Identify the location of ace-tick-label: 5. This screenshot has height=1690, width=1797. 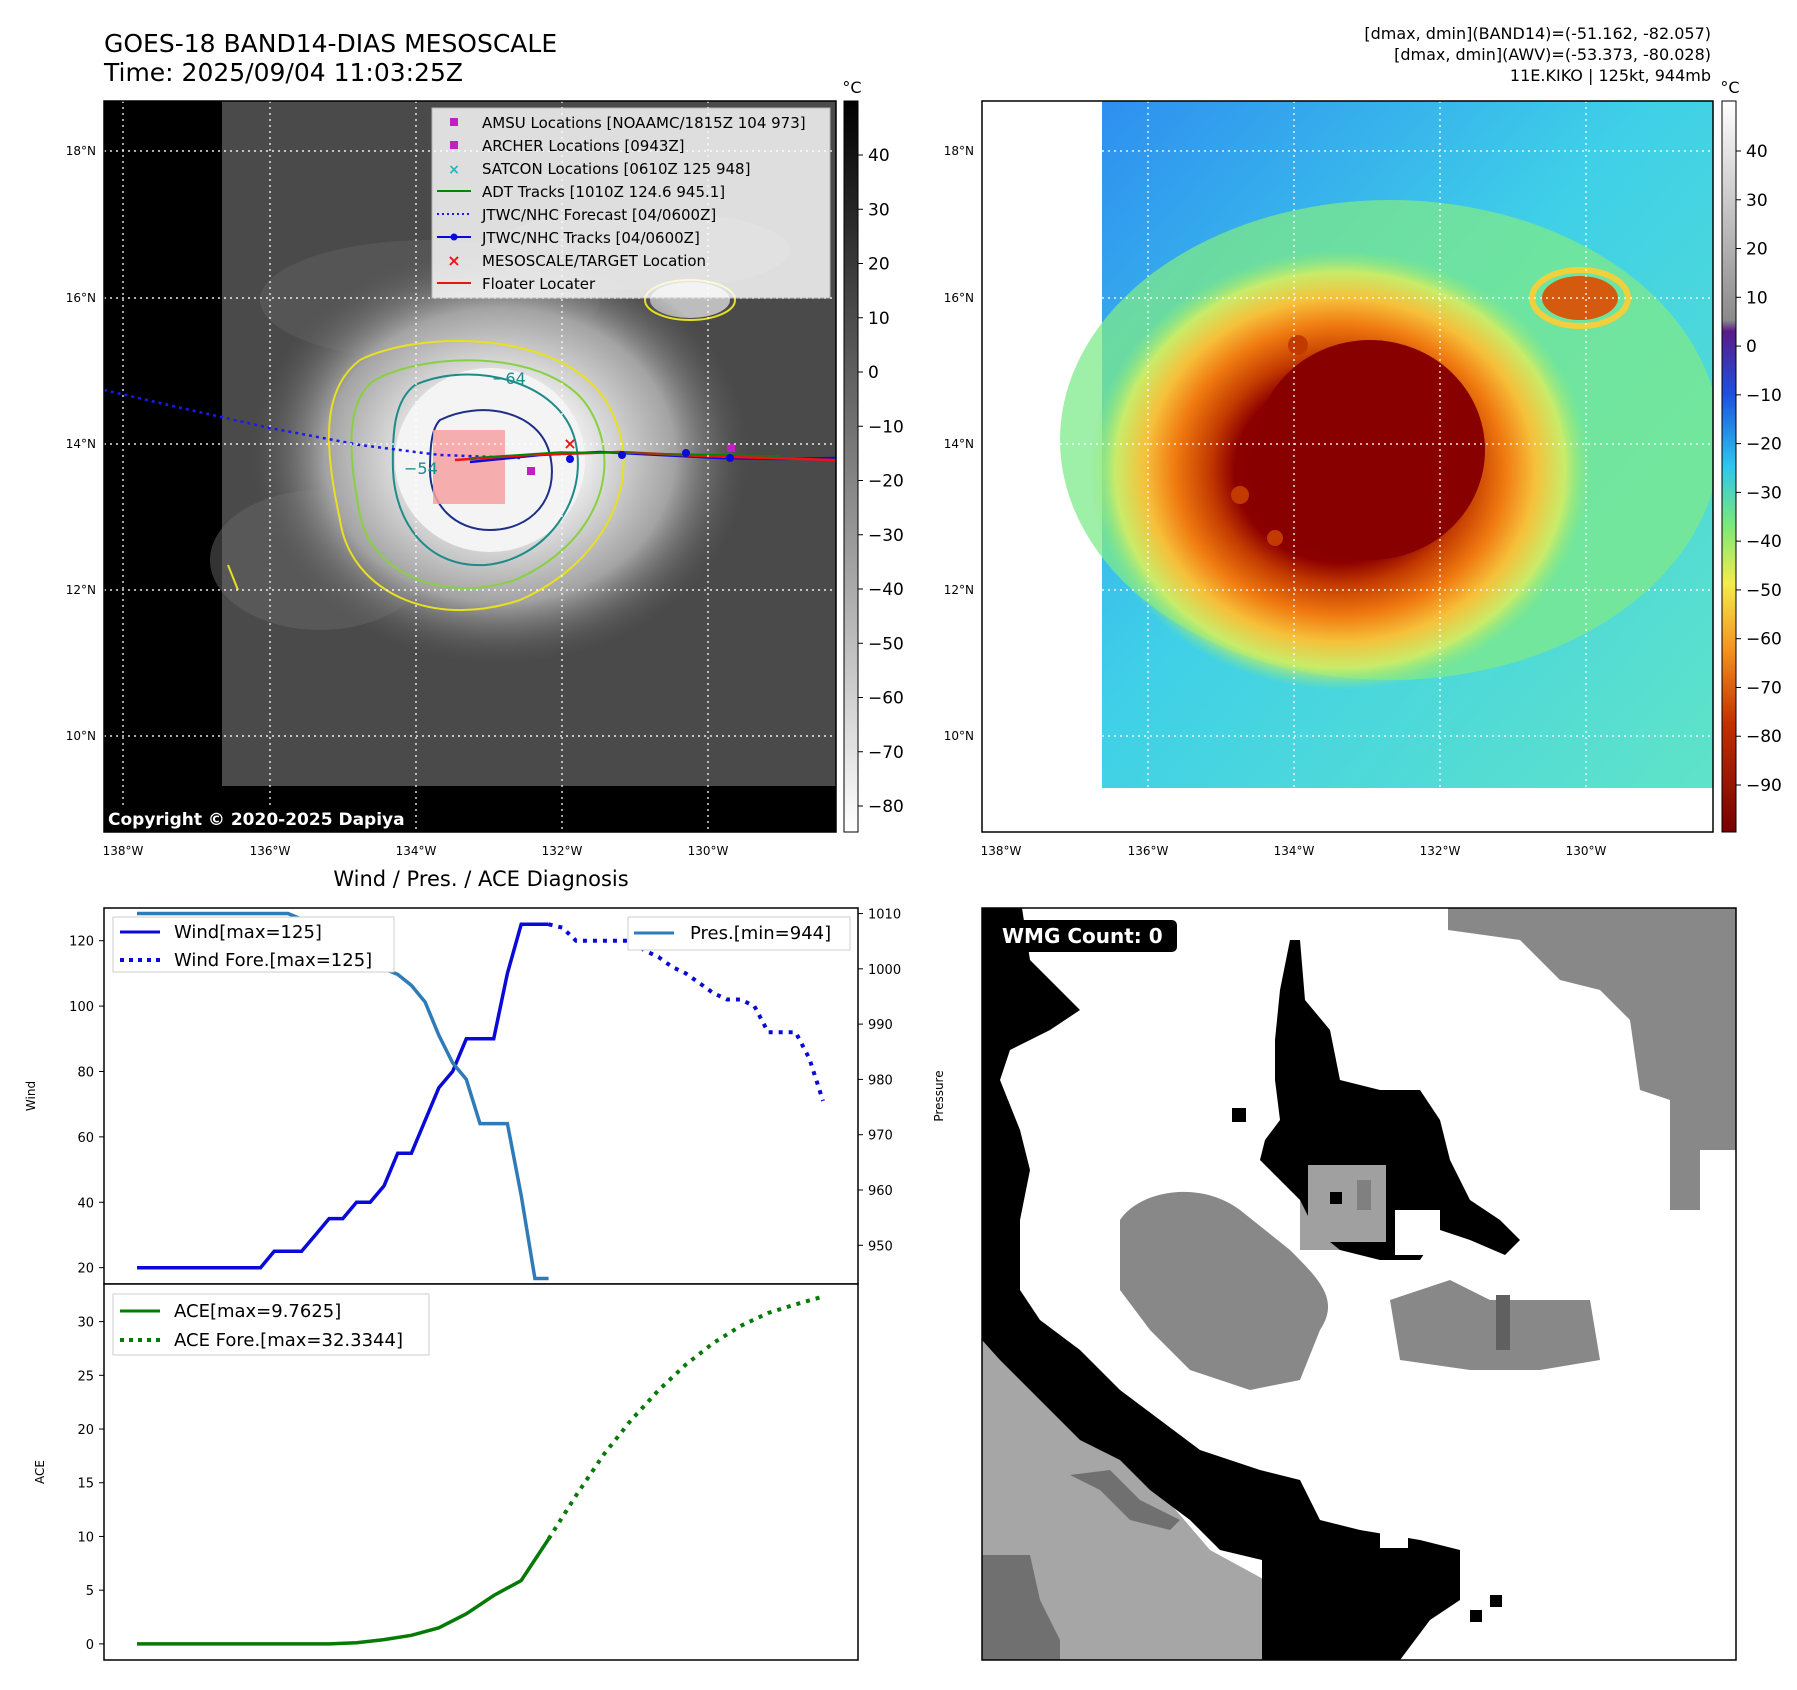
(90, 1591).